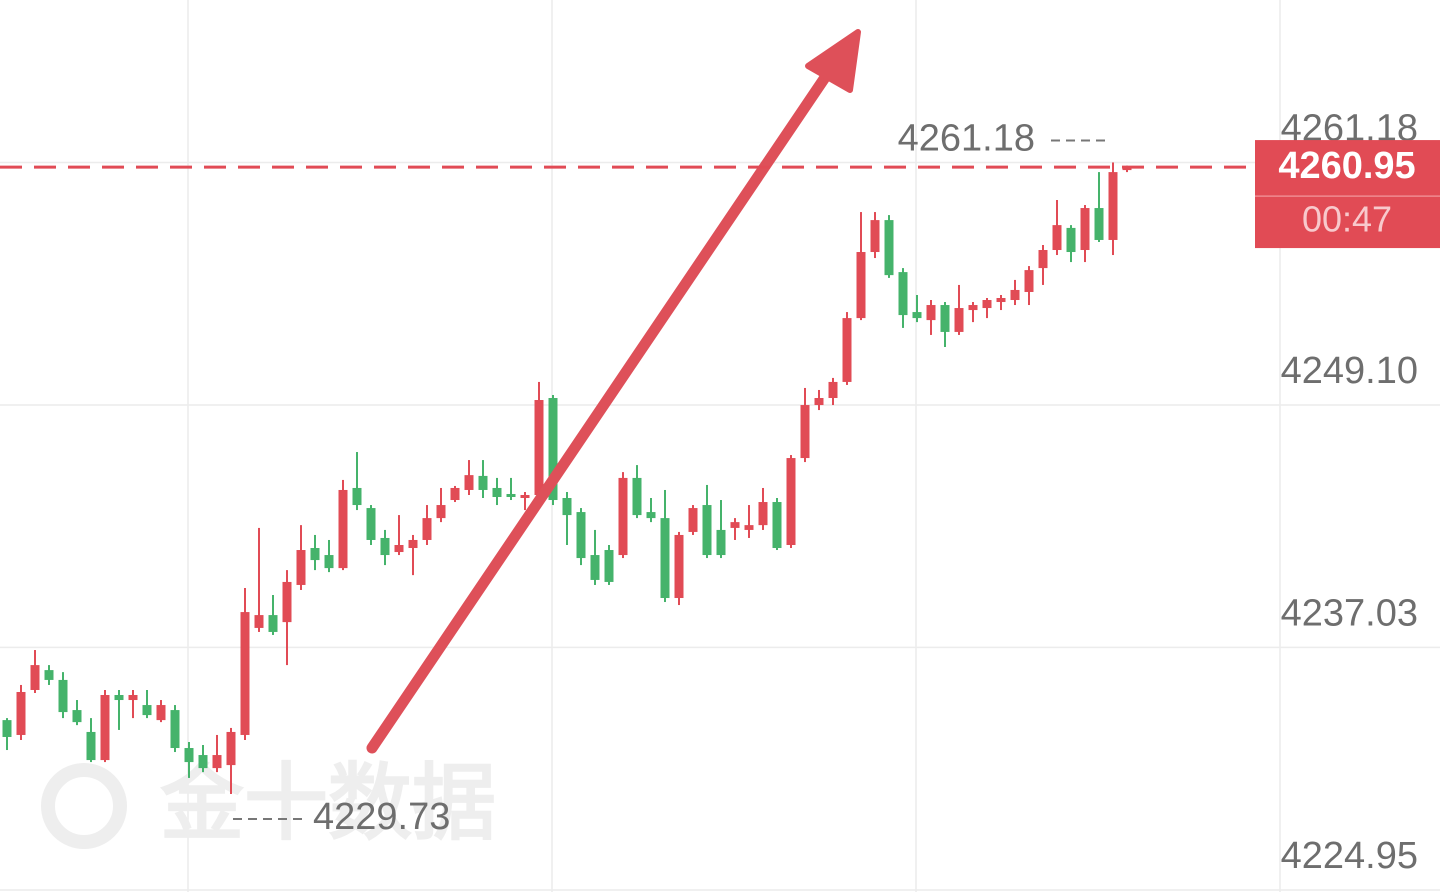  I want to click on price-tag, so click(1347, 194).